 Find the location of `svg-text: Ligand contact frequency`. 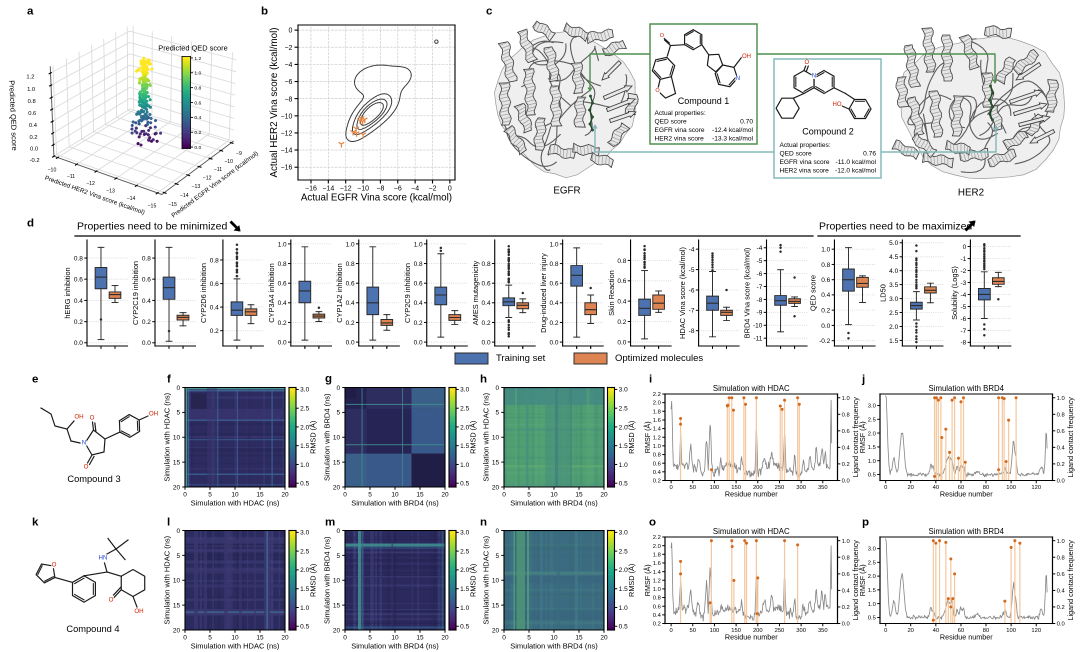

svg-text: Ligand contact frequency is located at coordinates (855, 437).